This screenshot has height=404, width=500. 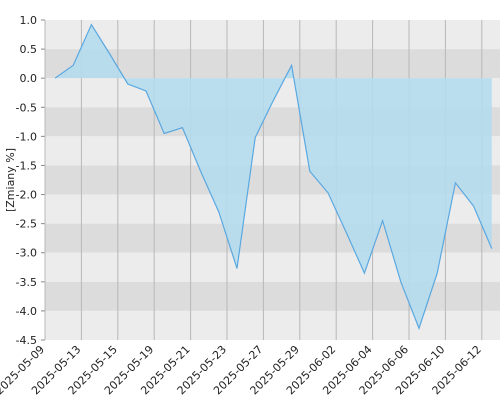 What do you see at coordinates (26, 253) in the screenshot?
I see `y-tick-label: -3.0` at bounding box center [26, 253].